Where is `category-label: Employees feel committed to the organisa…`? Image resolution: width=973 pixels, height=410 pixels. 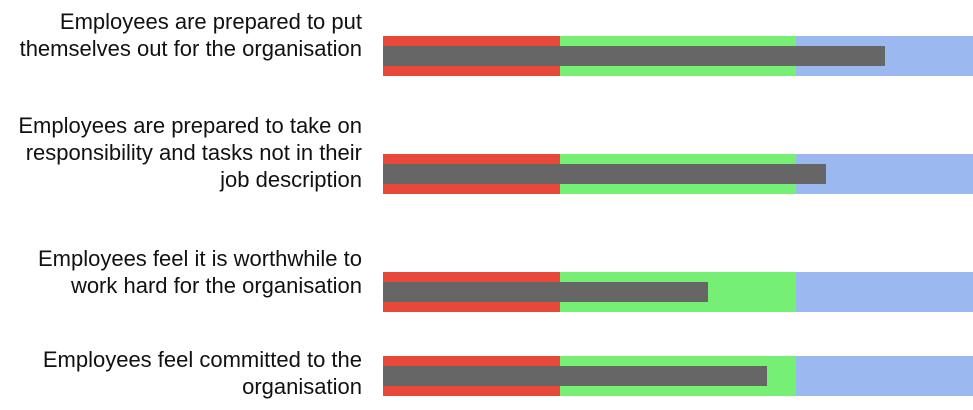
category-label: Employees feel committed to the organisa… is located at coordinates (202, 373).